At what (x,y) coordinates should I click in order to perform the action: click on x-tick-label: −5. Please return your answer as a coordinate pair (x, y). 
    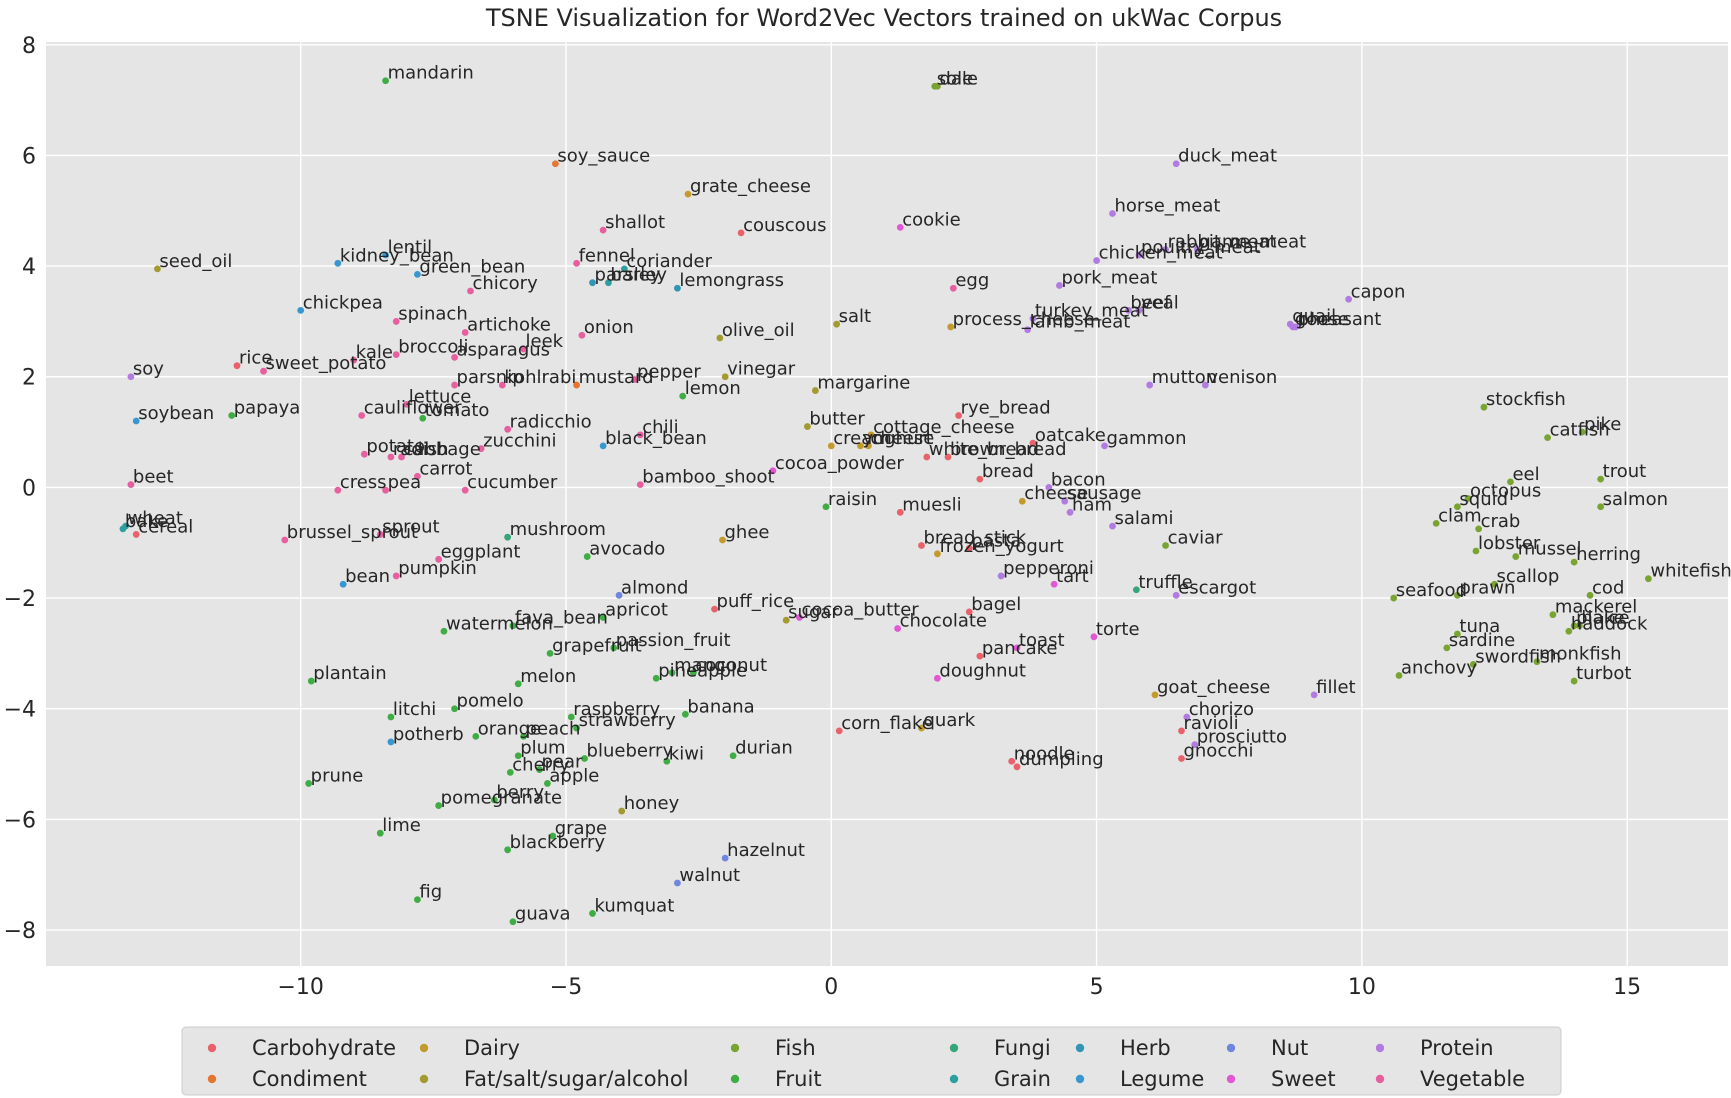
    Looking at the image, I should click on (566, 987).